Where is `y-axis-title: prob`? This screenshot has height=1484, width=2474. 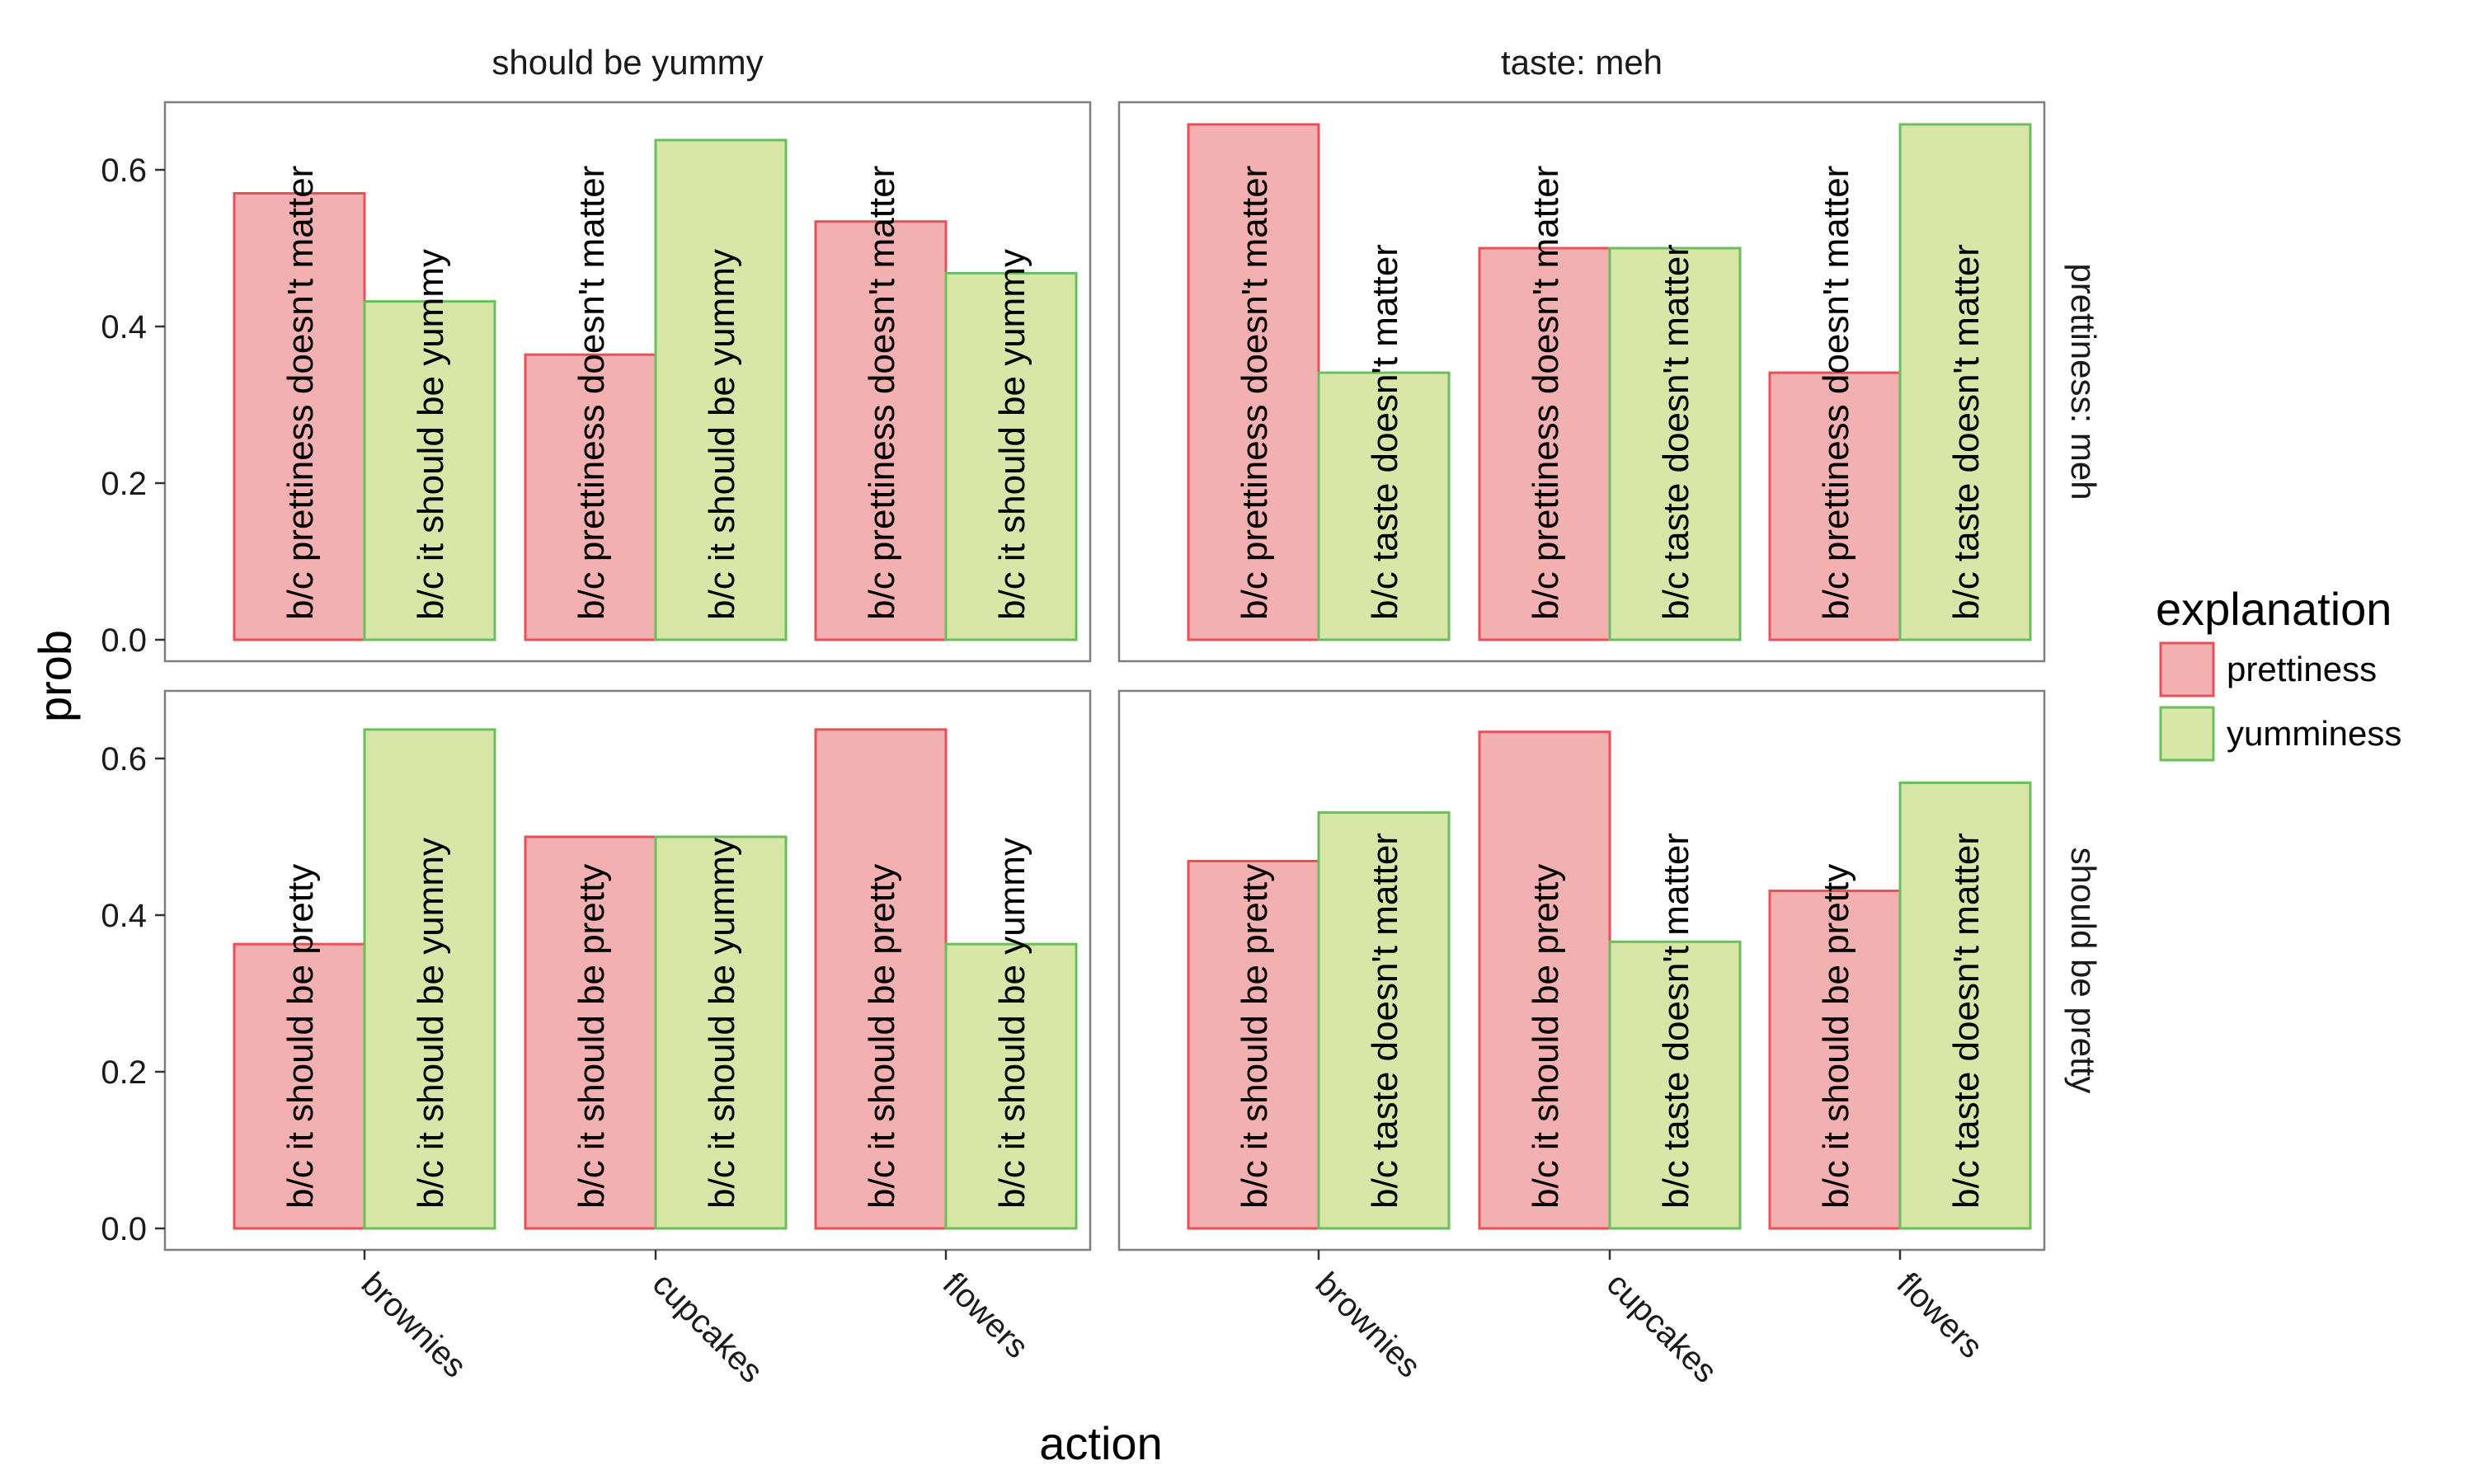
y-axis-title: prob is located at coordinates (55, 676).